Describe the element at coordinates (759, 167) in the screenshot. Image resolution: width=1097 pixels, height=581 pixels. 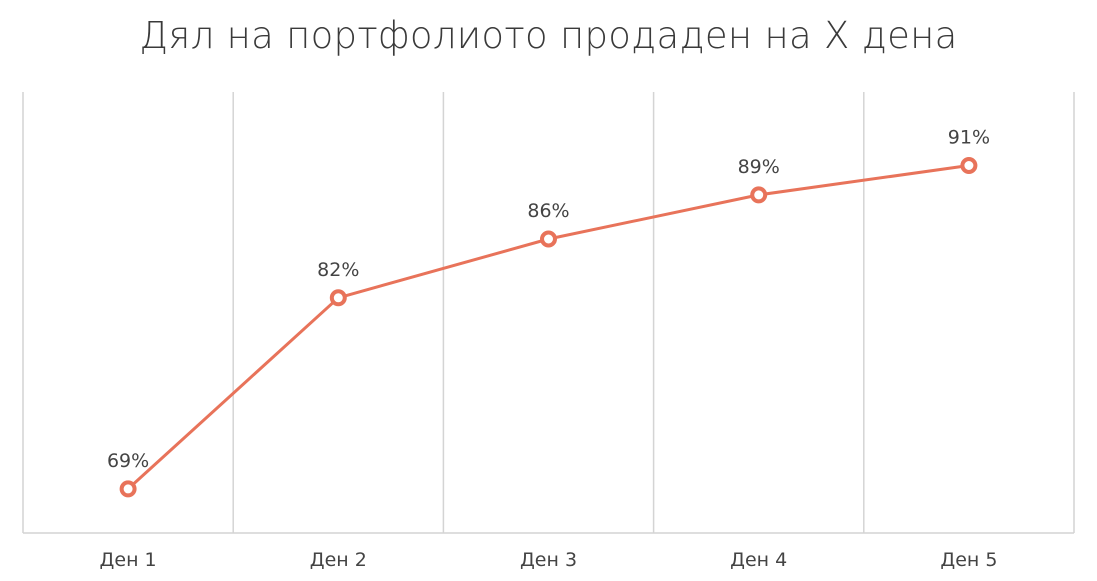
I see `data-label-4: 89%` at that location.